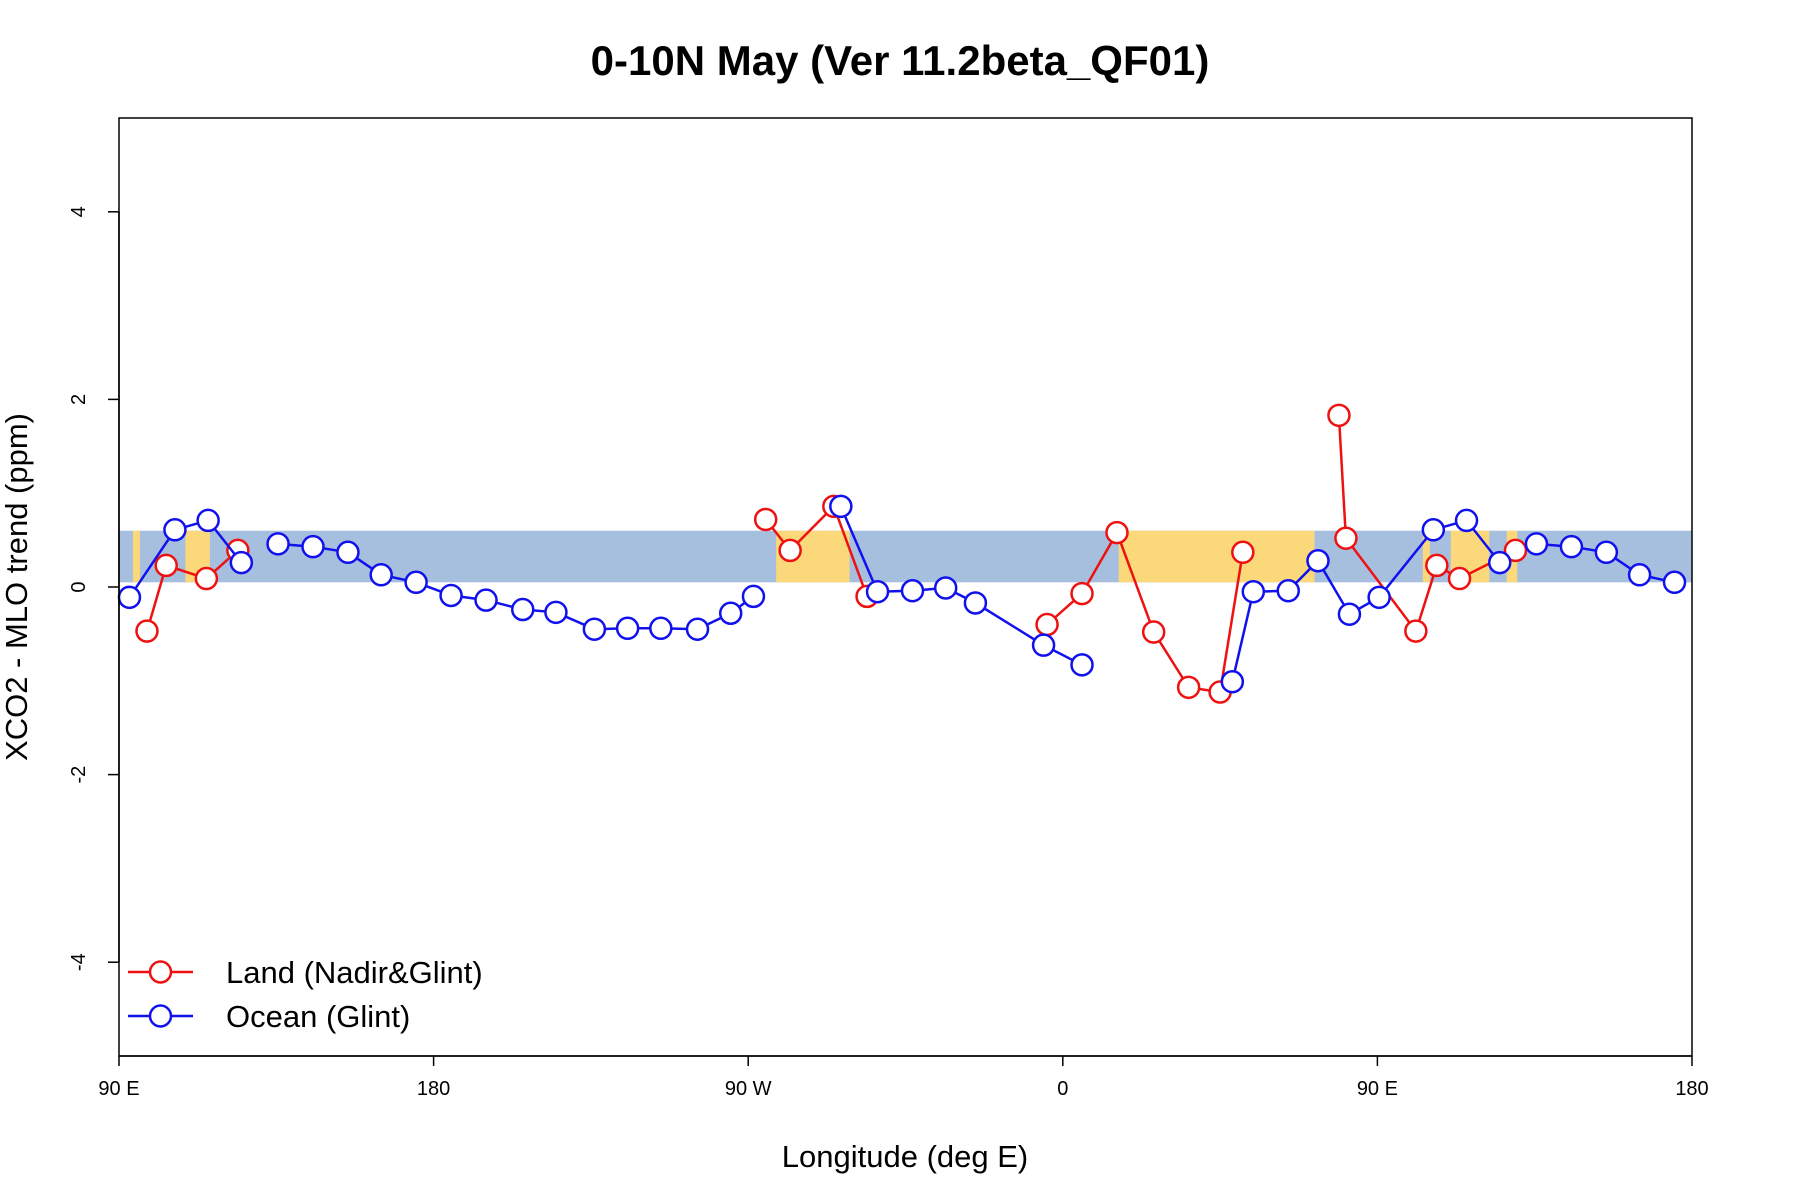 This screenshot has width=1800, height=1200. I want to click on y-axis-label: XCO2 - MLO trend (ppm), so click(17, 587).